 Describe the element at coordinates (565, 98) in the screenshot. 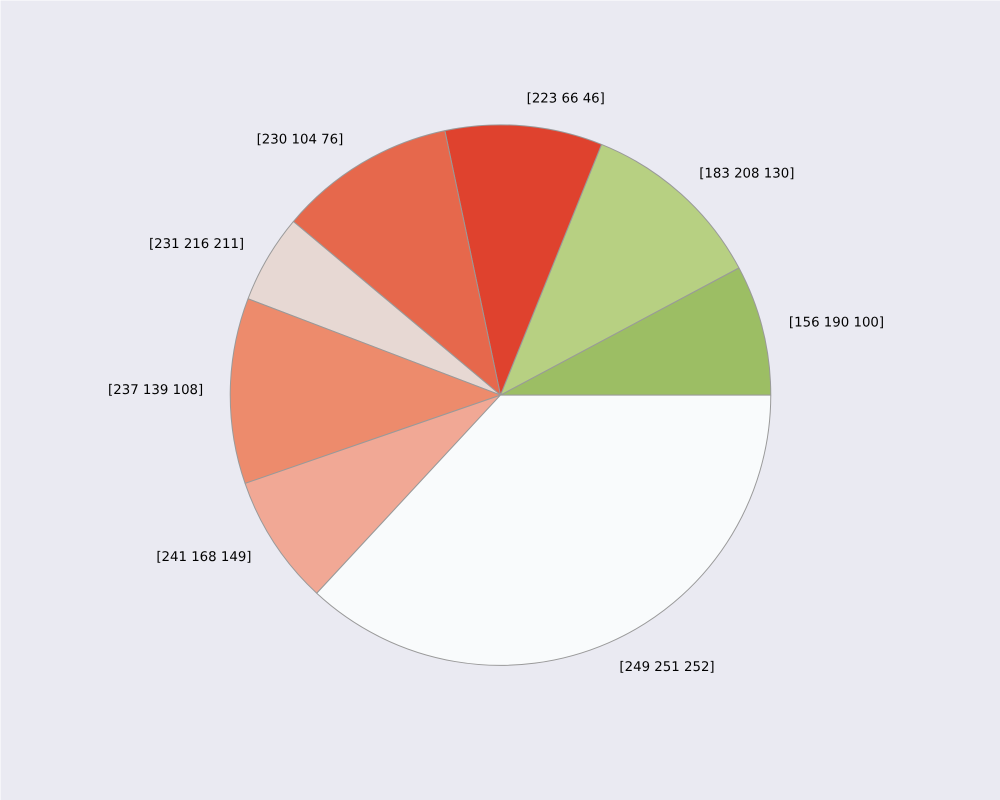

I see `slice-label: [223 66 46]` at that location.